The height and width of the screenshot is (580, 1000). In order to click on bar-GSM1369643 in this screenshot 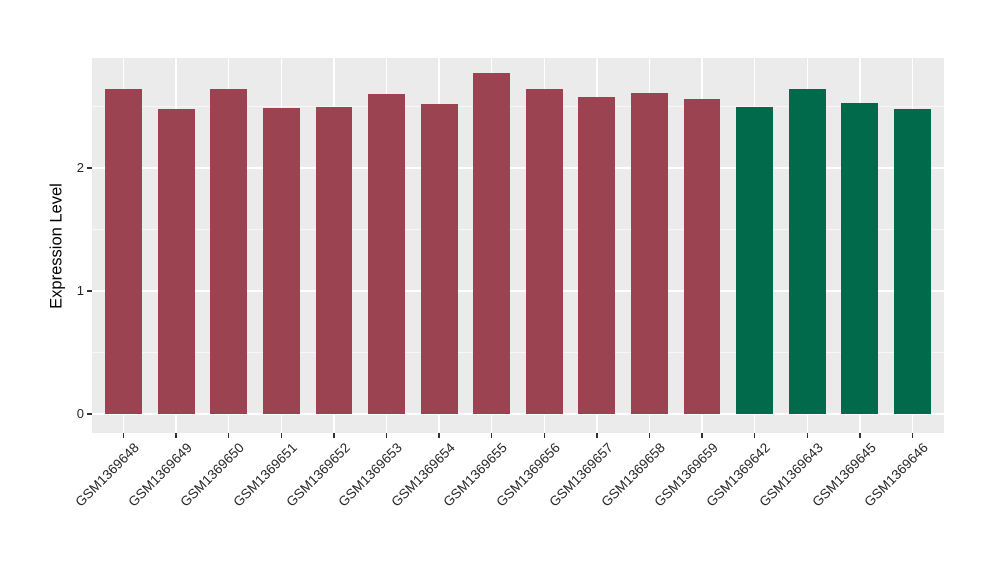, I will do `click(807, 251)`.